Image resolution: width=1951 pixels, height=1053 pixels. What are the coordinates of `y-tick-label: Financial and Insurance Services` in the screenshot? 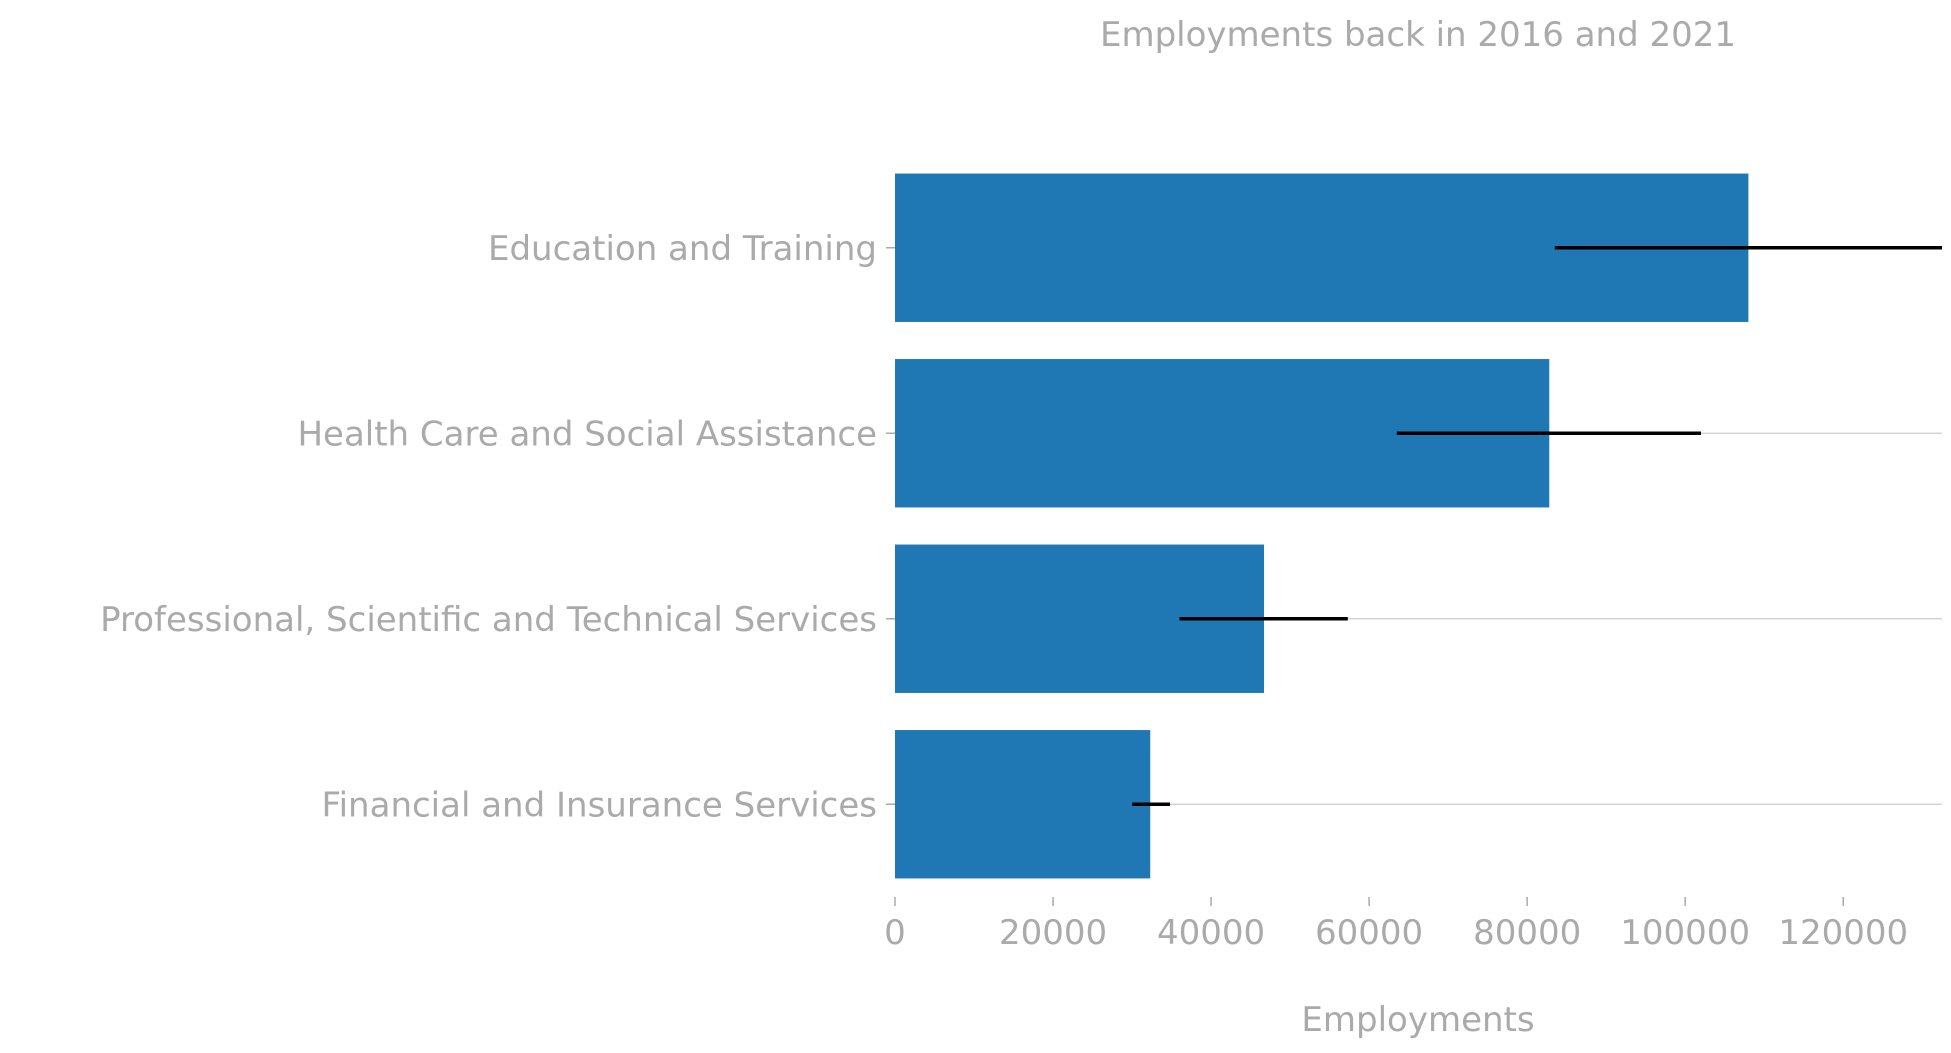 It's located at (599, 805).